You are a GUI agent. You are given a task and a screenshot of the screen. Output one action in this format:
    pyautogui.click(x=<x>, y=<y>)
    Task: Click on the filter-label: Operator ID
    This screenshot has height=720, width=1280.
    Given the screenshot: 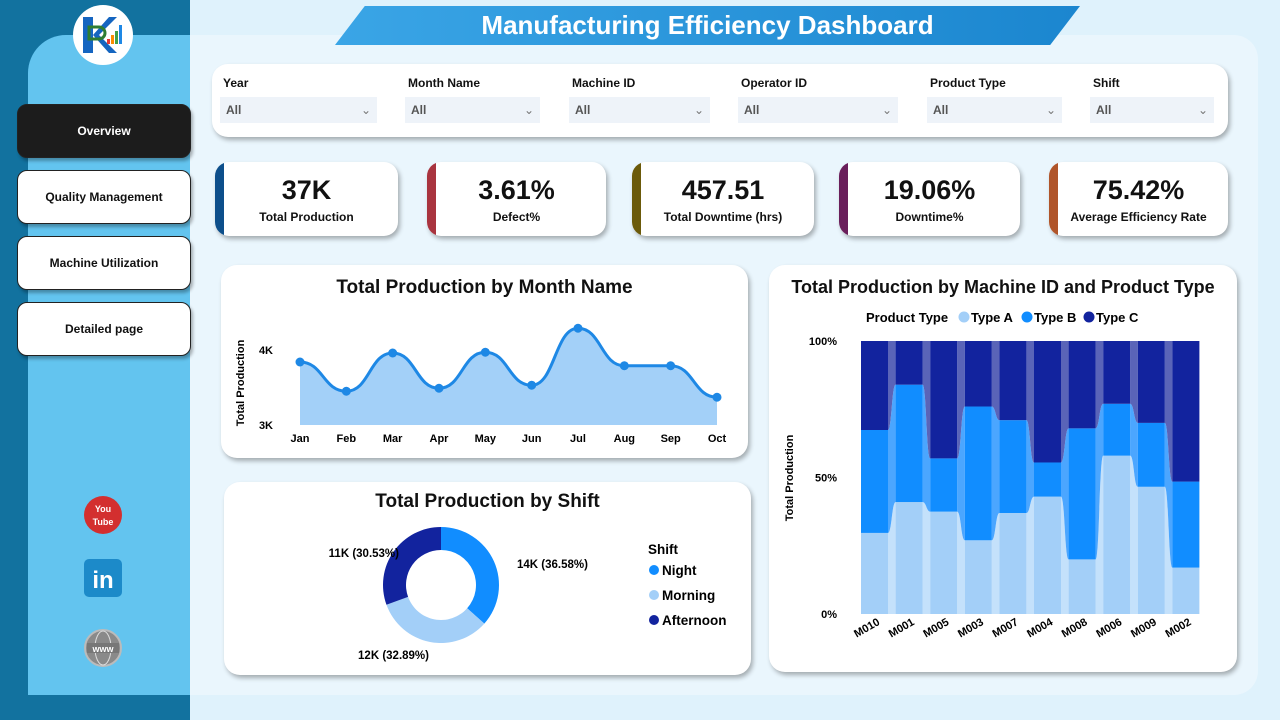 What is the action you would take?
    pyautogui.click(x=774, y=83)
    